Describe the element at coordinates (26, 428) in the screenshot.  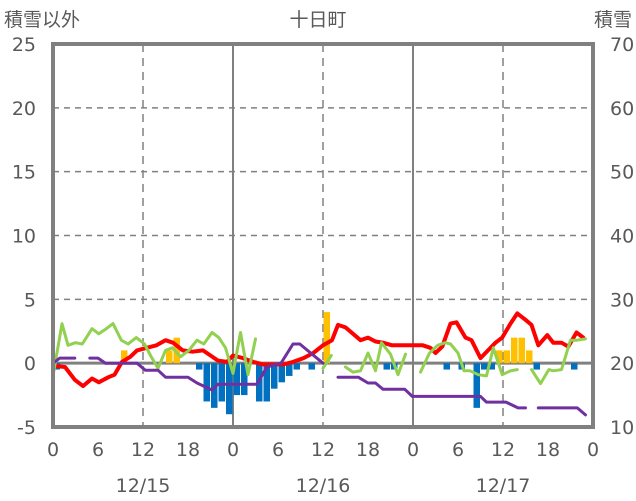
I see `y-tick-left: -5` at that location.